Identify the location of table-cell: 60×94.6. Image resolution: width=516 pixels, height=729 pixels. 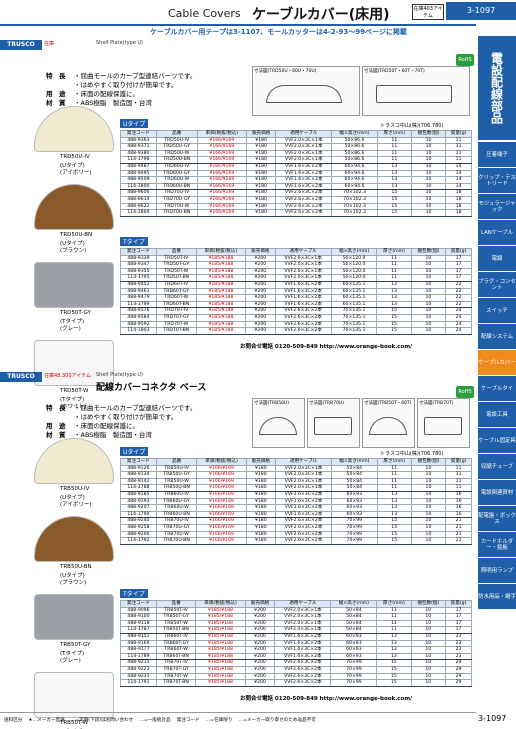
(354, 180).